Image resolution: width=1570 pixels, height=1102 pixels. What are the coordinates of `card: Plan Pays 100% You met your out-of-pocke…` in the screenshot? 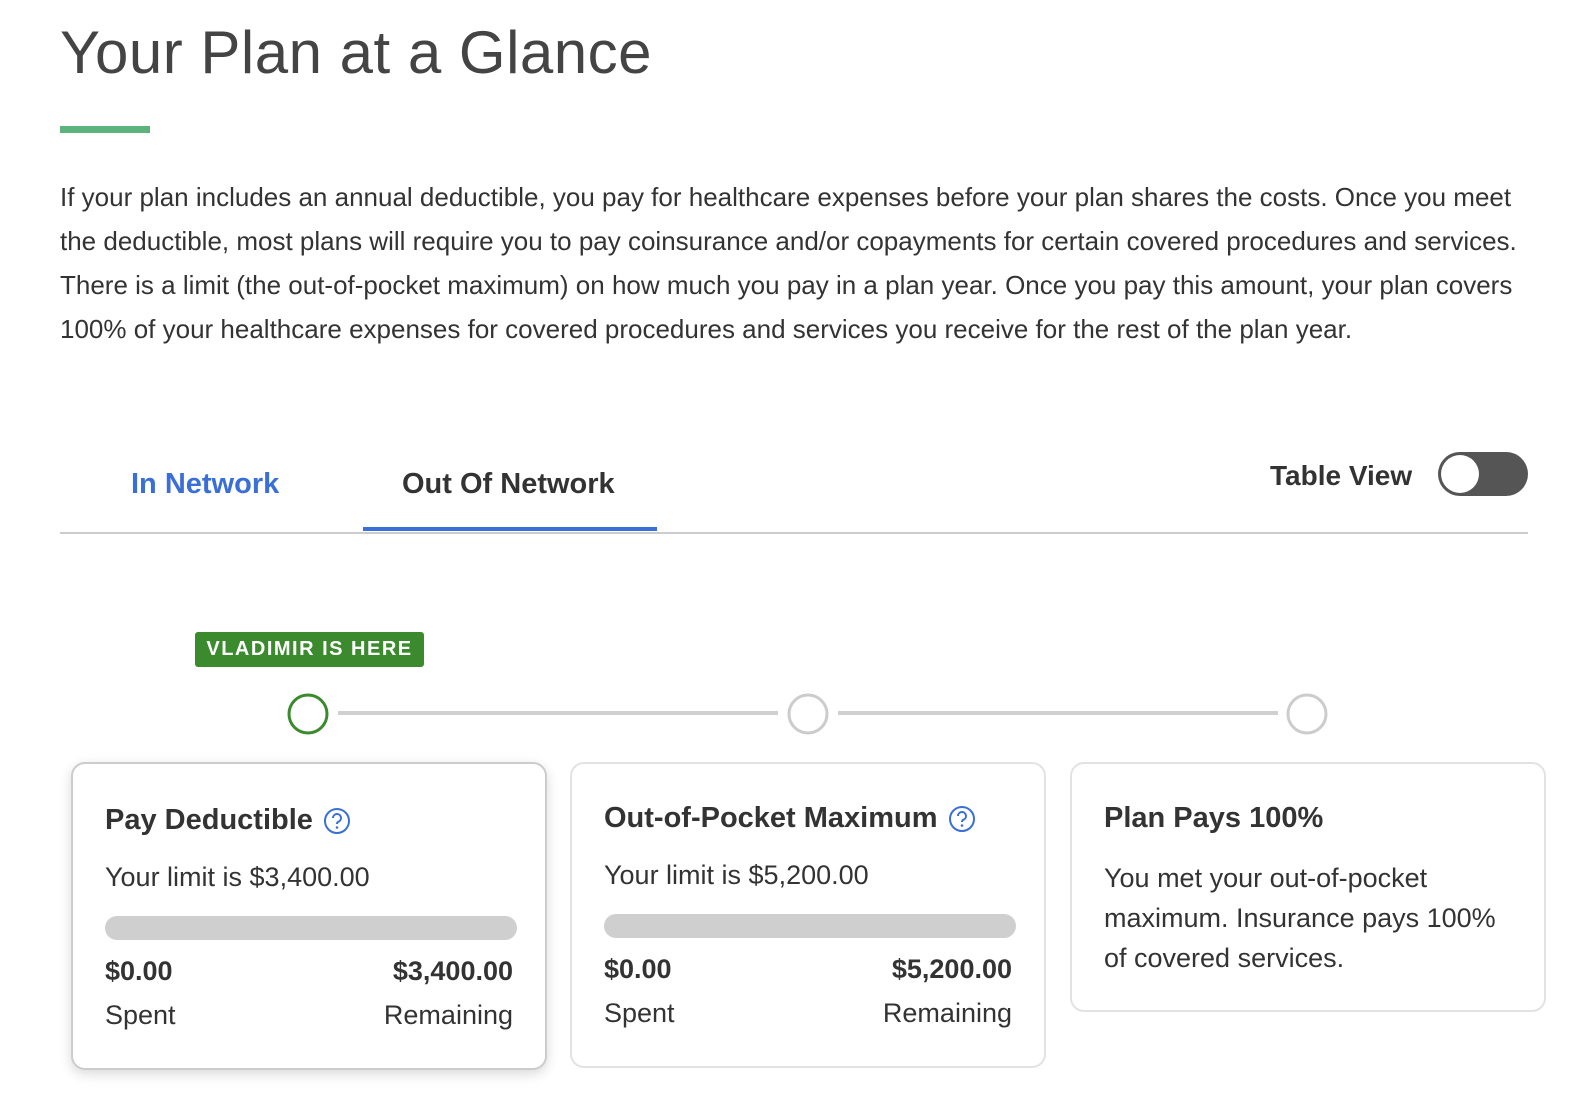 It's located at (1308, 887).